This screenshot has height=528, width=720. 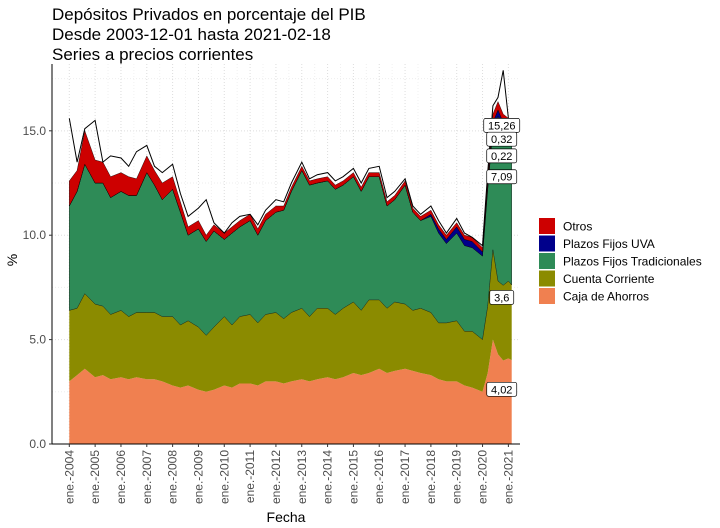 What do you see at coordinates (250, 476) in the screenshot?
I see `x-tick-label: ene.-2011` at bounding box center [250, 476].